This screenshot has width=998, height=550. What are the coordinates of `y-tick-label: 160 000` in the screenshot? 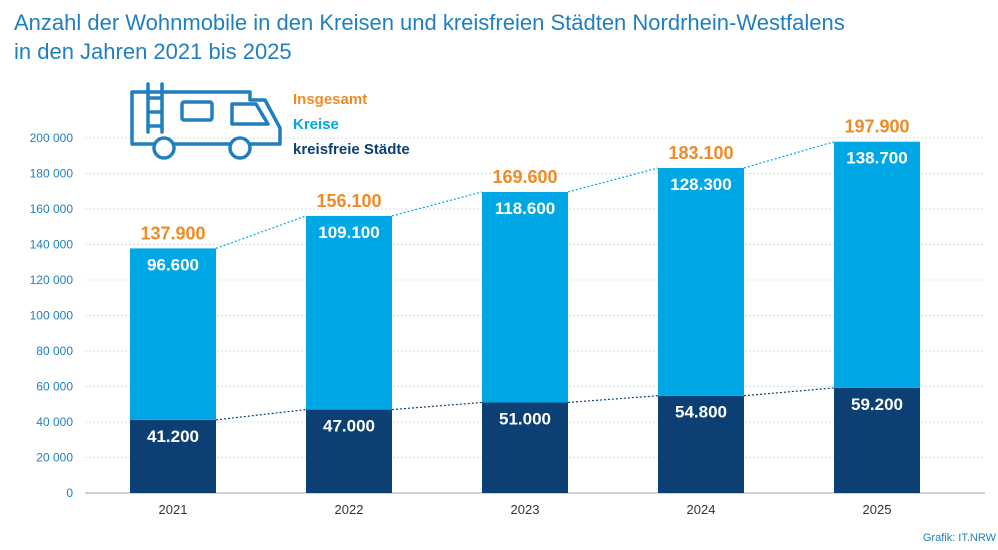 It's located at (52, 209).